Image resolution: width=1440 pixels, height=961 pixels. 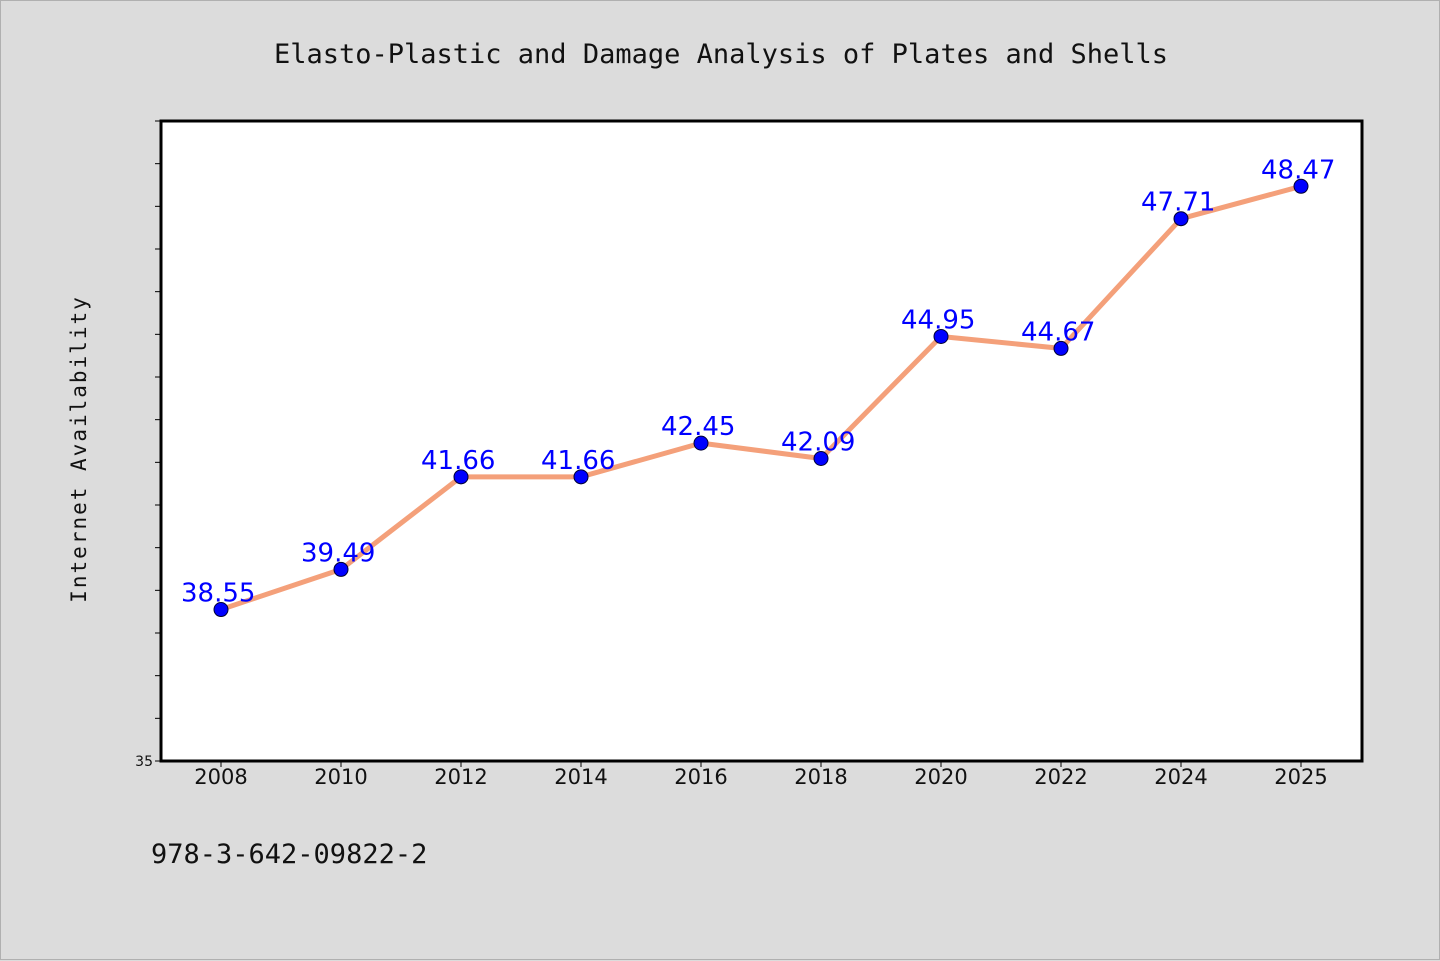 I want to click on x-tick-label: 2022, so click(x=1060, y=777).